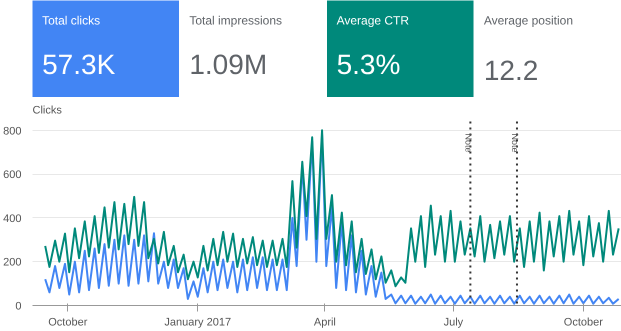  What do you see at coordinates (228, 64) in the screenshot?
I see `text: 1.09M` at bounding box center [228, 64].